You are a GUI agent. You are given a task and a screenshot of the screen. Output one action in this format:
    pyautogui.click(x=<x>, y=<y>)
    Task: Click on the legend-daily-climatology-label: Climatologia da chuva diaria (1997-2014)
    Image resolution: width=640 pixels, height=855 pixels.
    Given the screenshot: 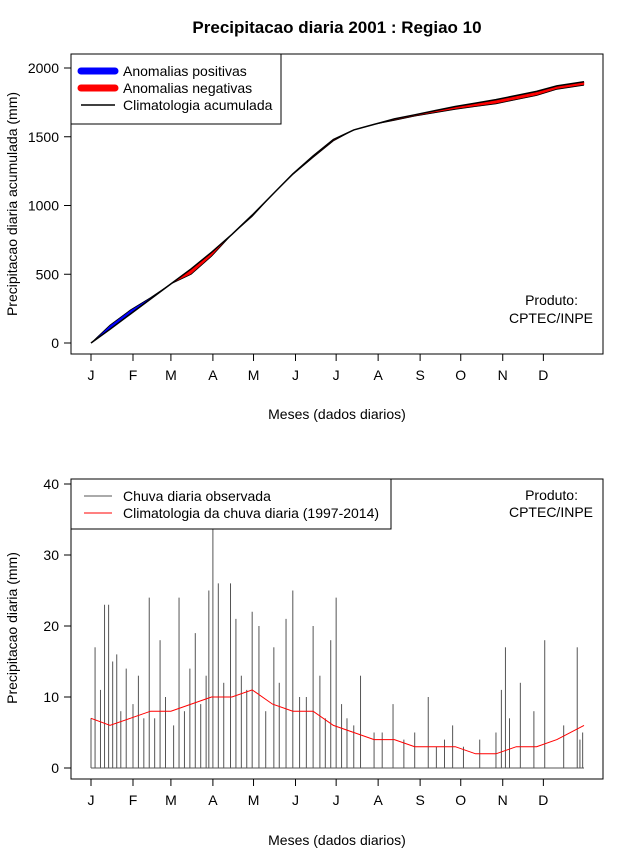 What is the action you would take?
    pyautogui.click(x=251, y=513)
    